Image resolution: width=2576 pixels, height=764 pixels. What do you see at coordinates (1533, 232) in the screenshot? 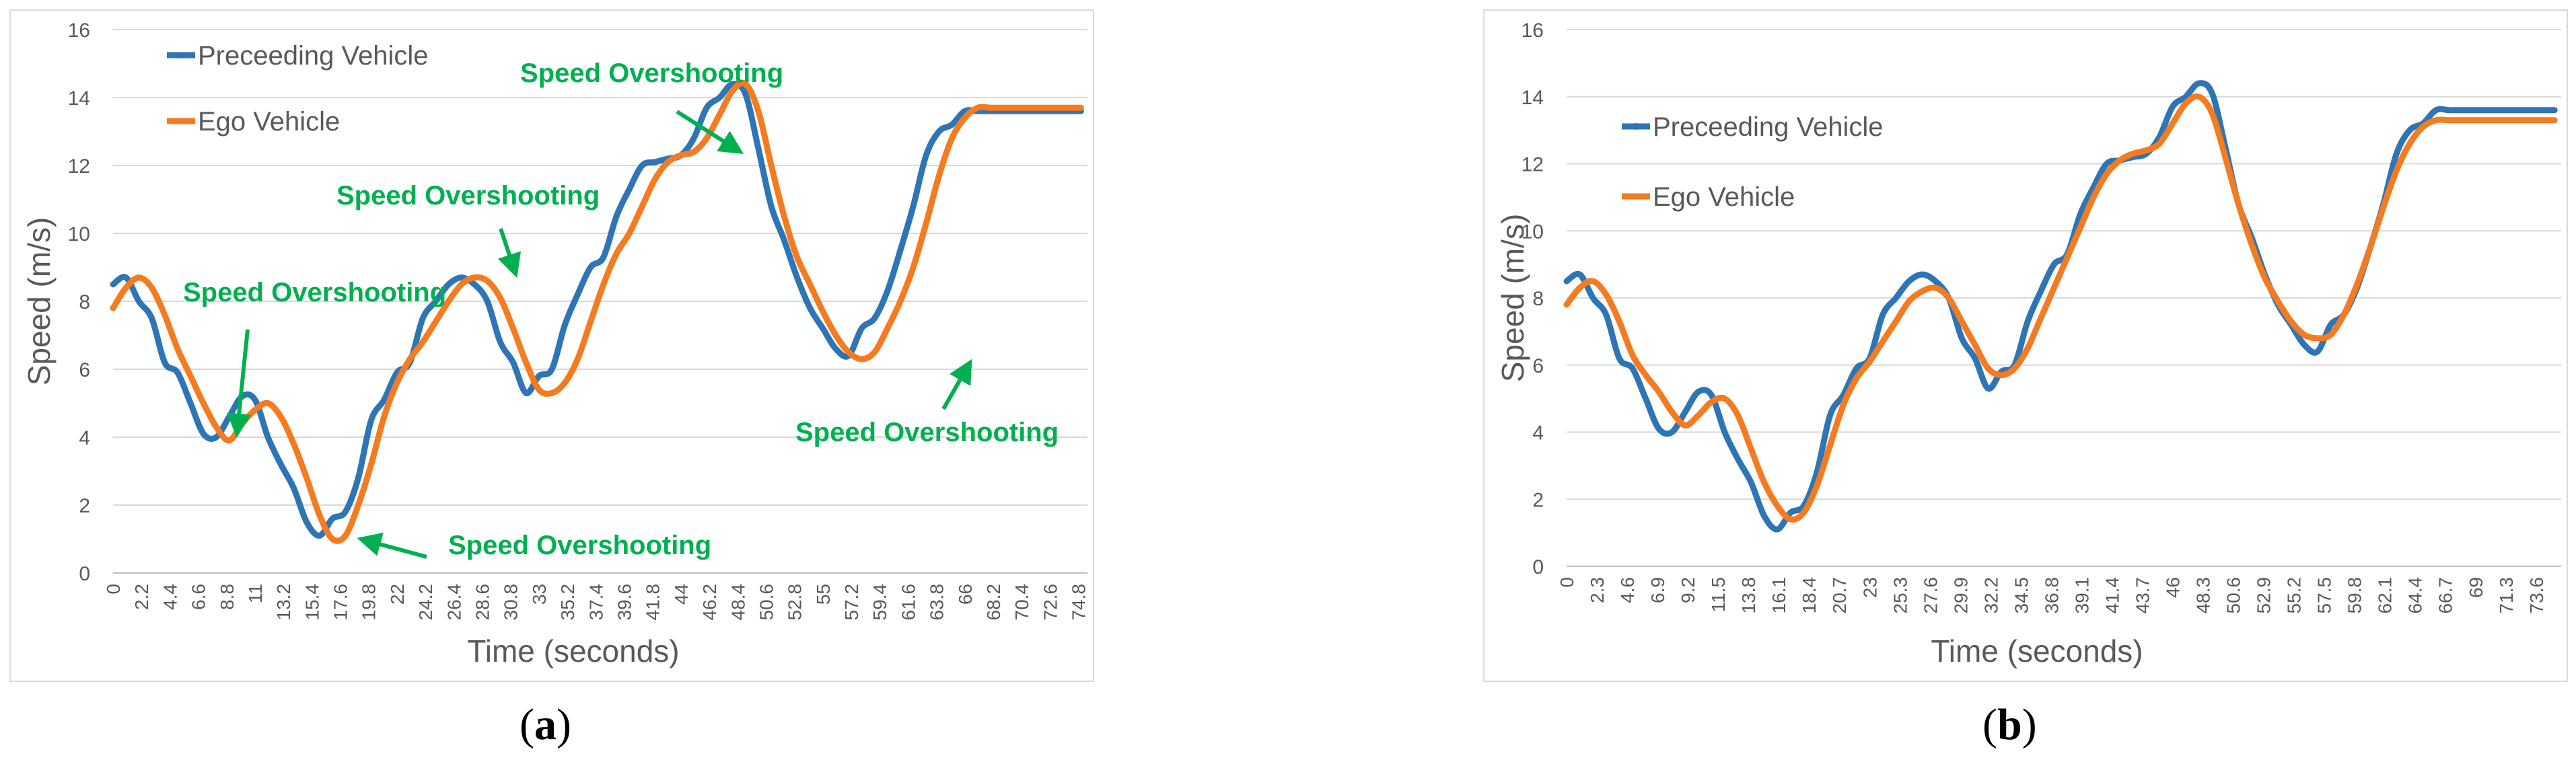
I see `y-tick-label: 10` at bounding box center [1533, 232].